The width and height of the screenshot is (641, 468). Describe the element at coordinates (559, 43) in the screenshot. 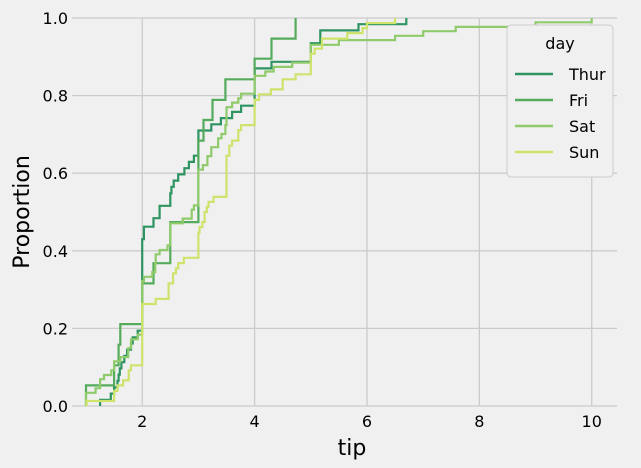

I see `legend-title: day` at that location.